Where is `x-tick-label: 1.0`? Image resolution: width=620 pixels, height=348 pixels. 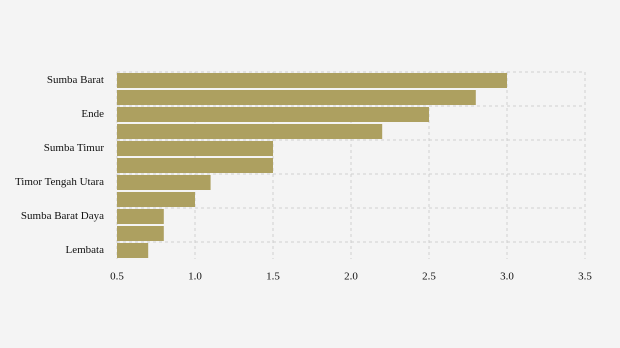
x-tick-label: 1.0 is located at coordinates (195, 277).